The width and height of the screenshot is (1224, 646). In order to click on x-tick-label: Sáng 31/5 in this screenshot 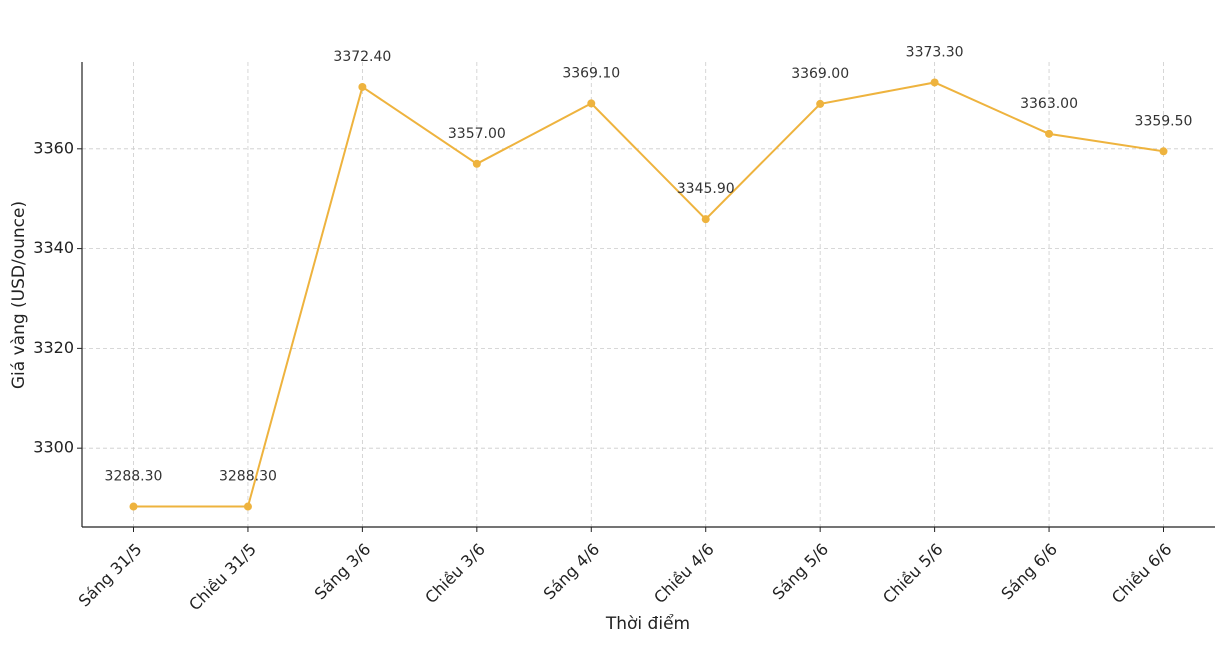, I will do `click(110, 575)`.